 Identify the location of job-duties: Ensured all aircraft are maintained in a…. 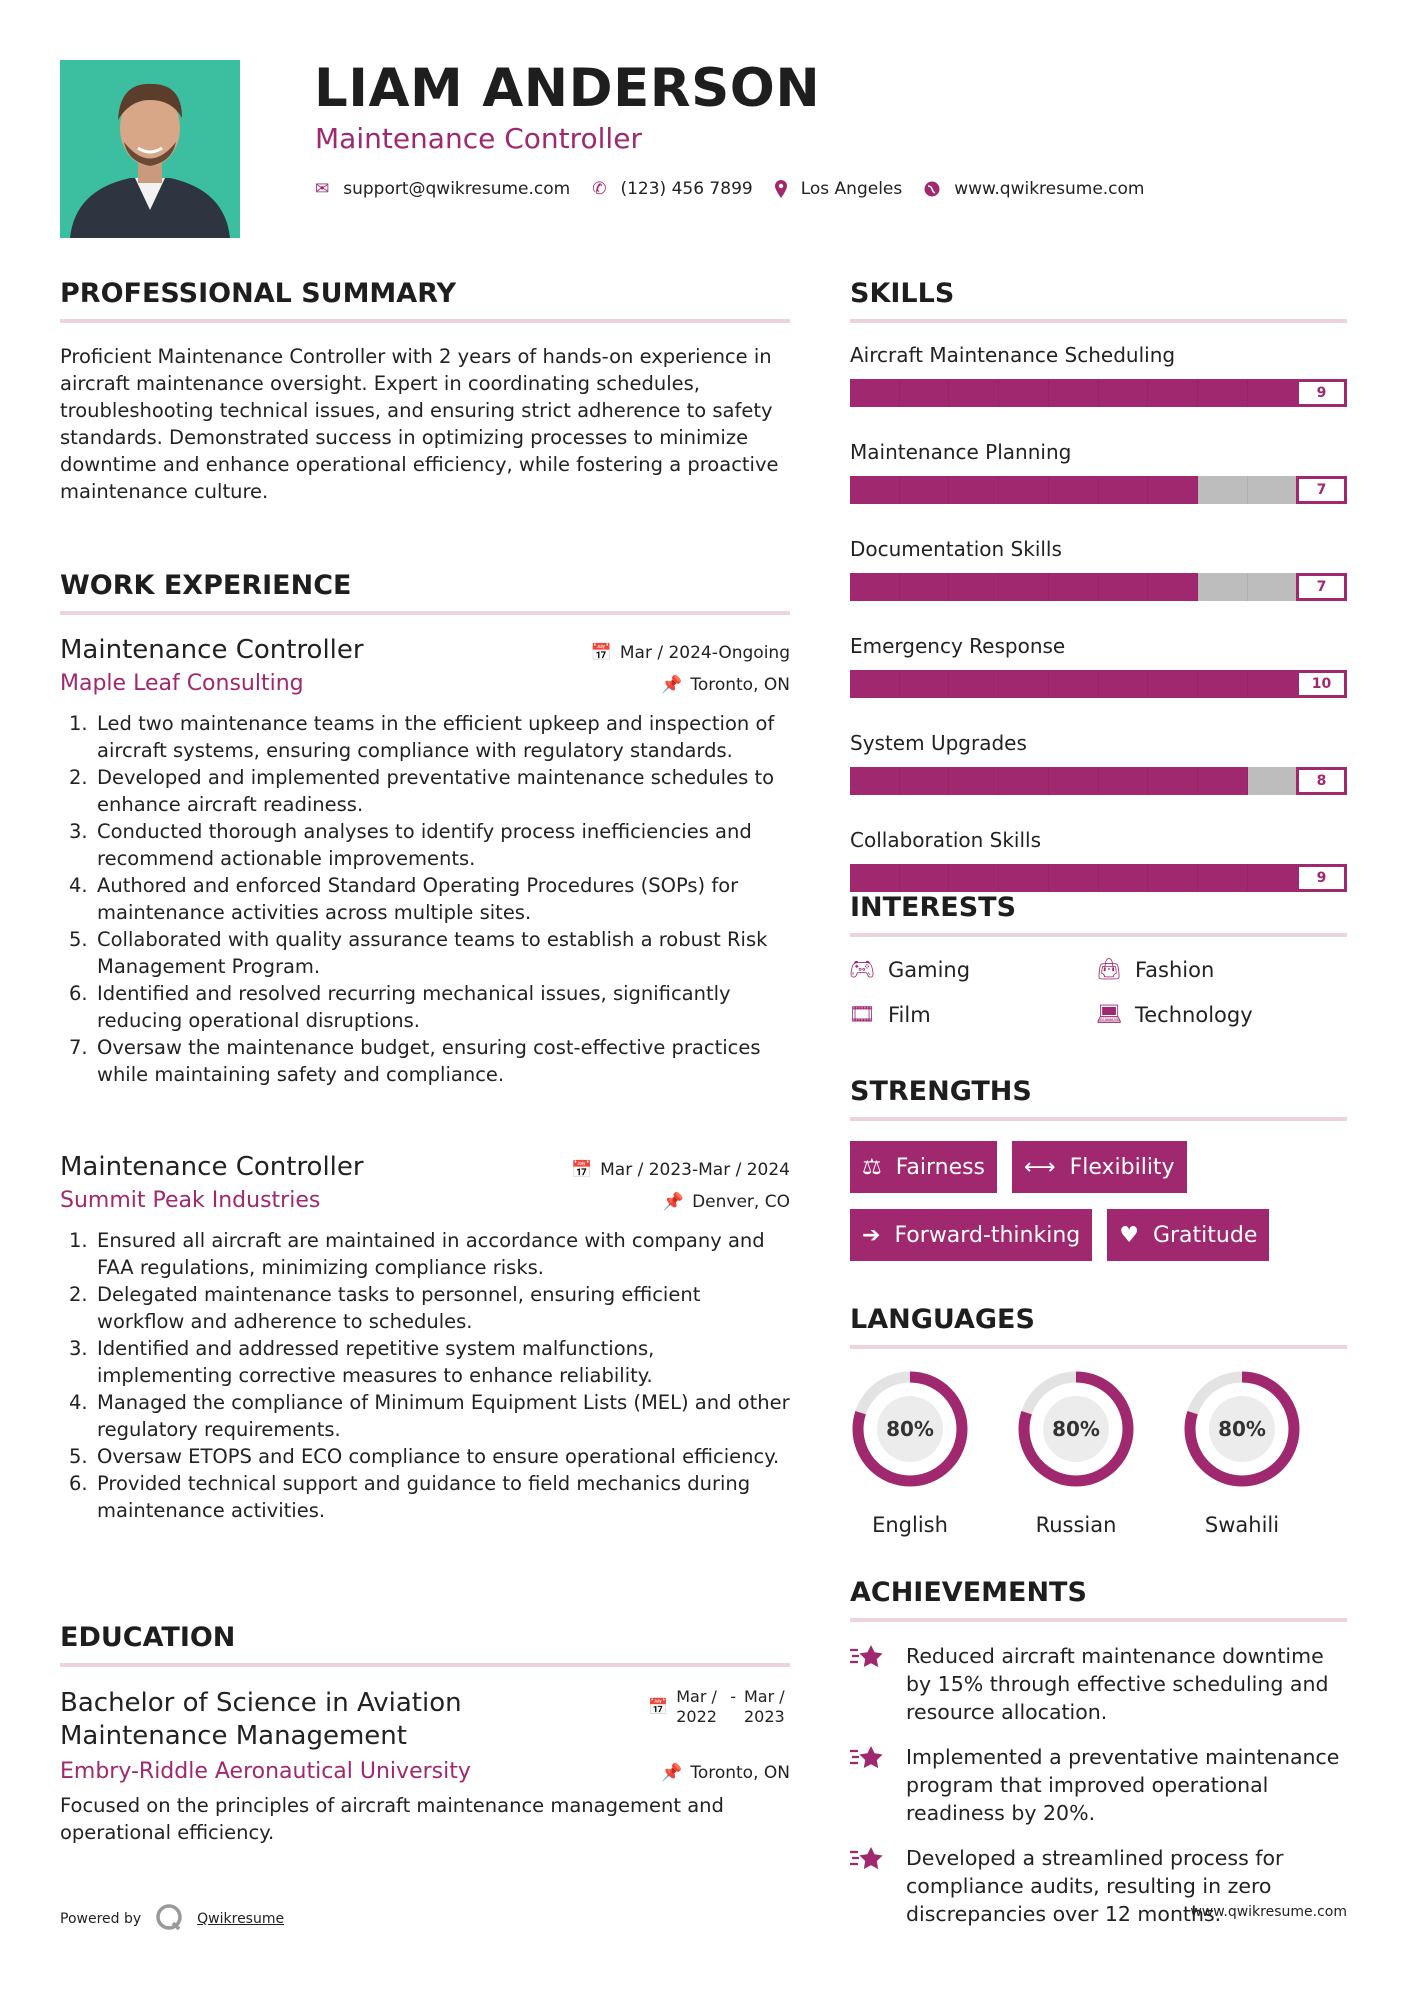
(429, 1375).